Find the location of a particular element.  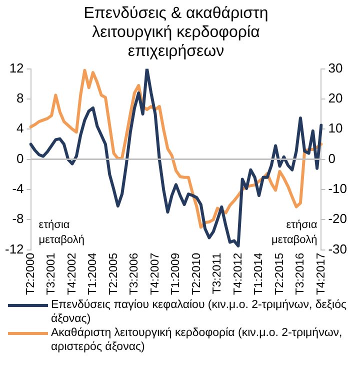

x-tick-label: T2:2000 is located at coordinates (30, 274).